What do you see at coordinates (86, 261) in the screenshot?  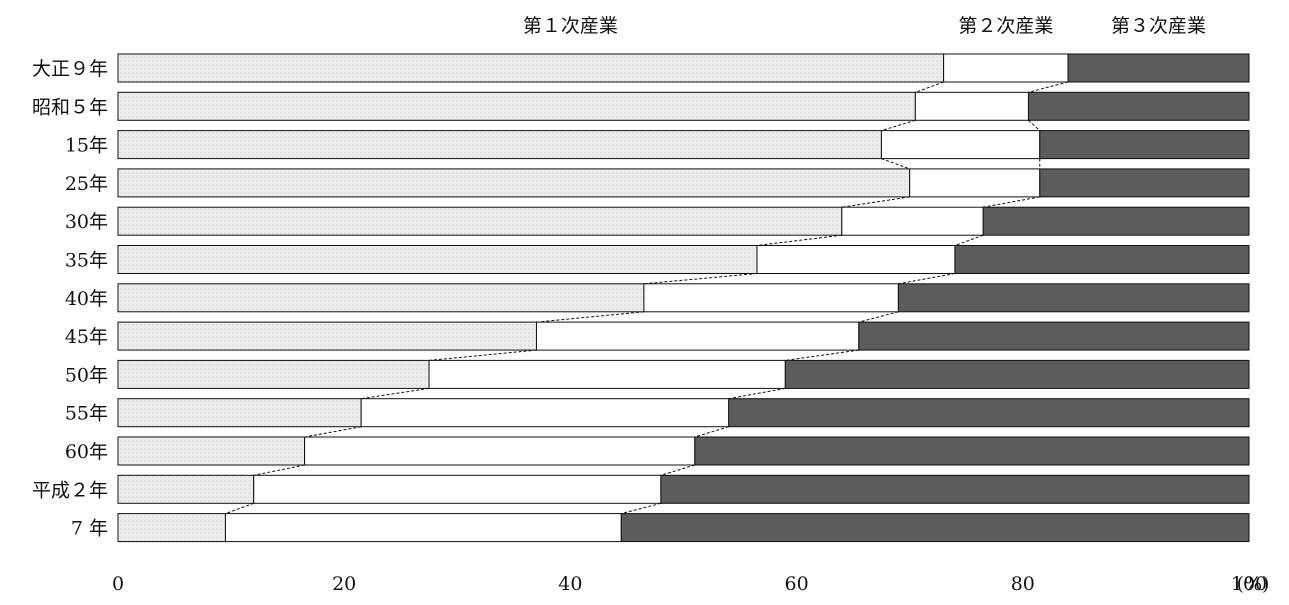 I see `y-axis-label: 35年` at bounding box center [86, 261].